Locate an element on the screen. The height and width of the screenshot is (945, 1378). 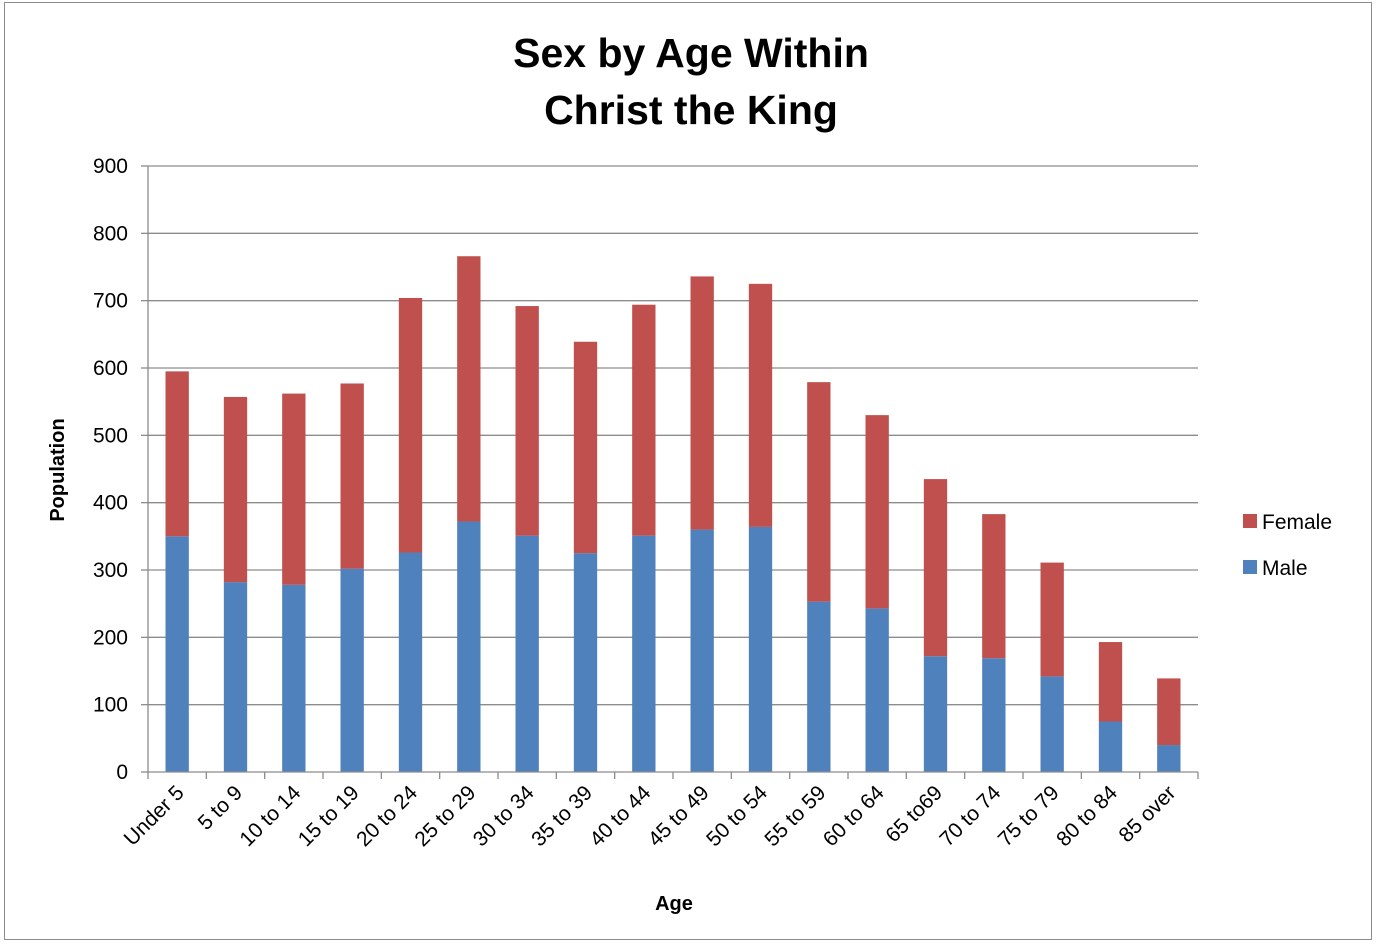
x-tick-label: Under 5 is located at coordinates (154, 815).